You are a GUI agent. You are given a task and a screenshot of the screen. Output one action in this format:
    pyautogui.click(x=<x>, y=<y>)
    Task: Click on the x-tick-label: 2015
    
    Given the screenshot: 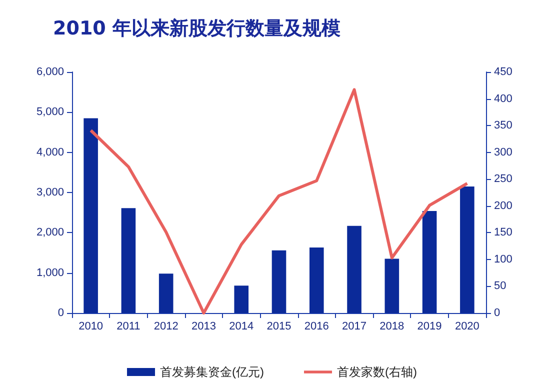 What is the action you would take?
    pyautogui.click(x=279, y=326)
    